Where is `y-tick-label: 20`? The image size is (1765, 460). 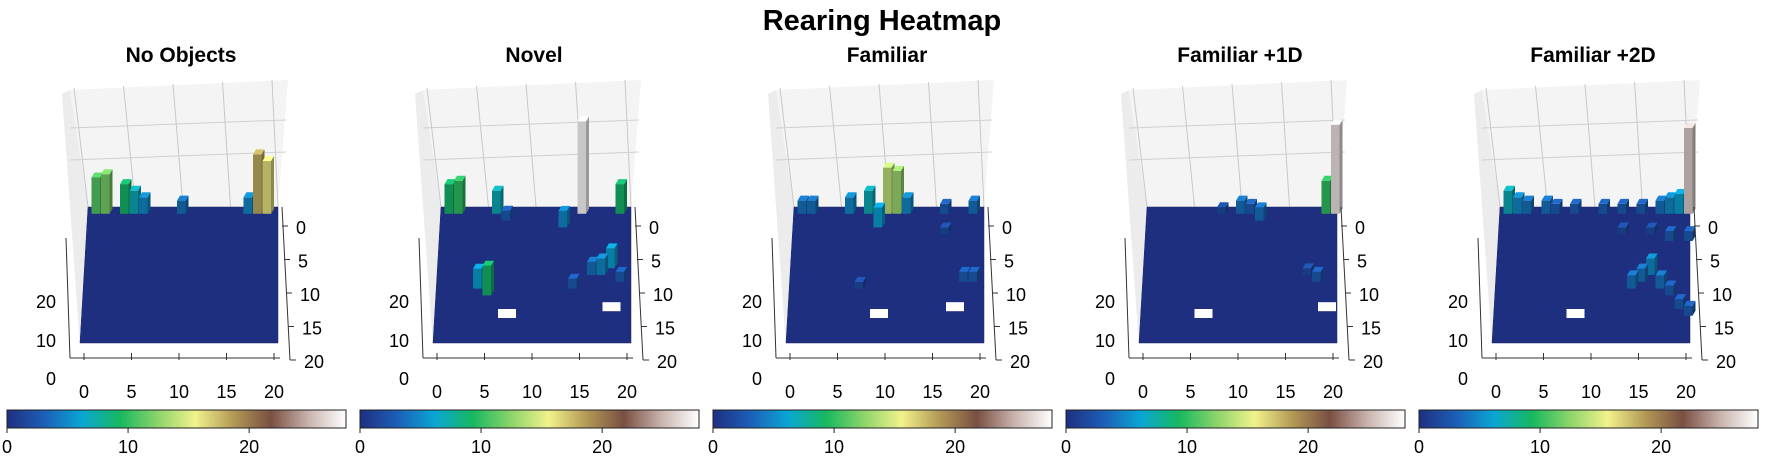
y-tick-label: 20 is located at coordinates (1373, 362).